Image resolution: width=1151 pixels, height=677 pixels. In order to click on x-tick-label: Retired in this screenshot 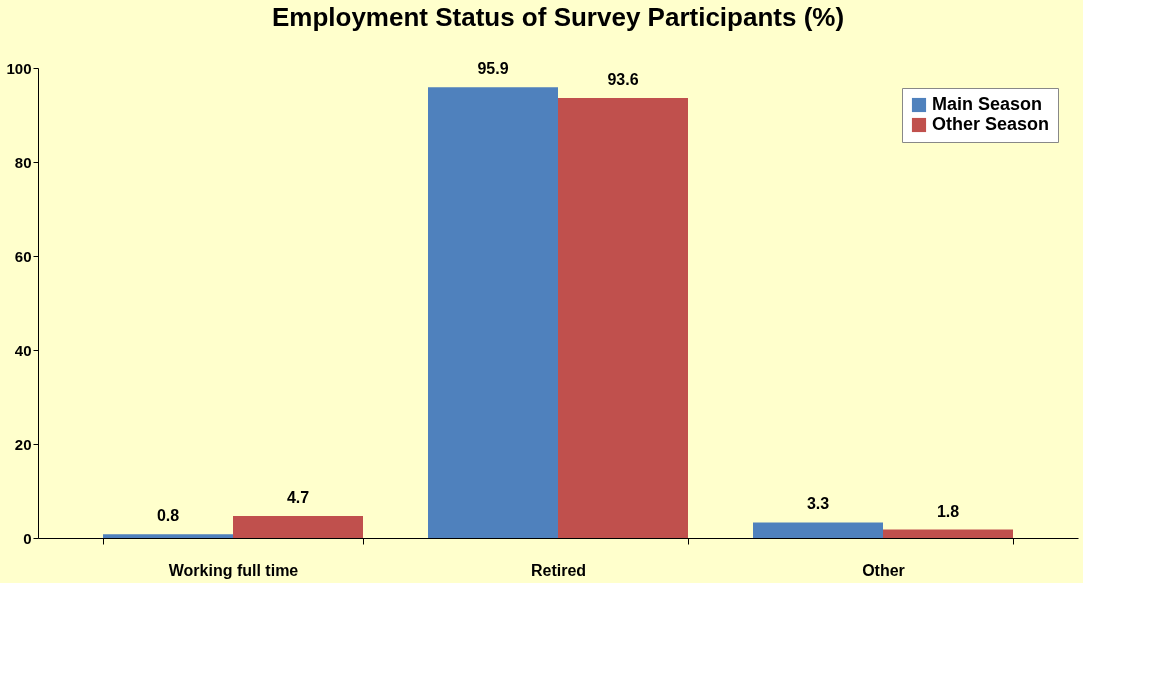, I will do `click(558, 570)`.